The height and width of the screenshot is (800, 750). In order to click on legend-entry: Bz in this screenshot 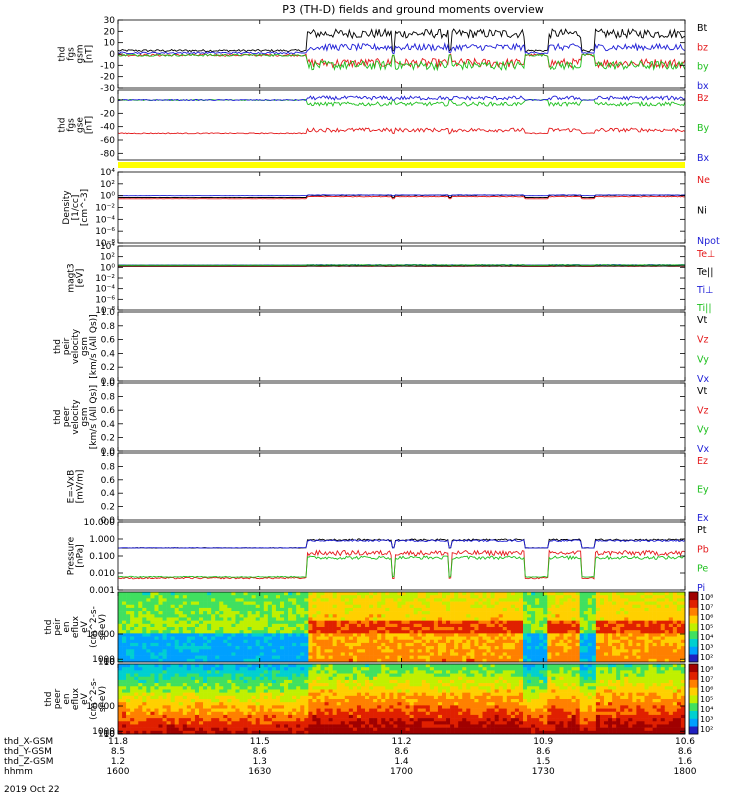, I will do `click(703, 98)`.